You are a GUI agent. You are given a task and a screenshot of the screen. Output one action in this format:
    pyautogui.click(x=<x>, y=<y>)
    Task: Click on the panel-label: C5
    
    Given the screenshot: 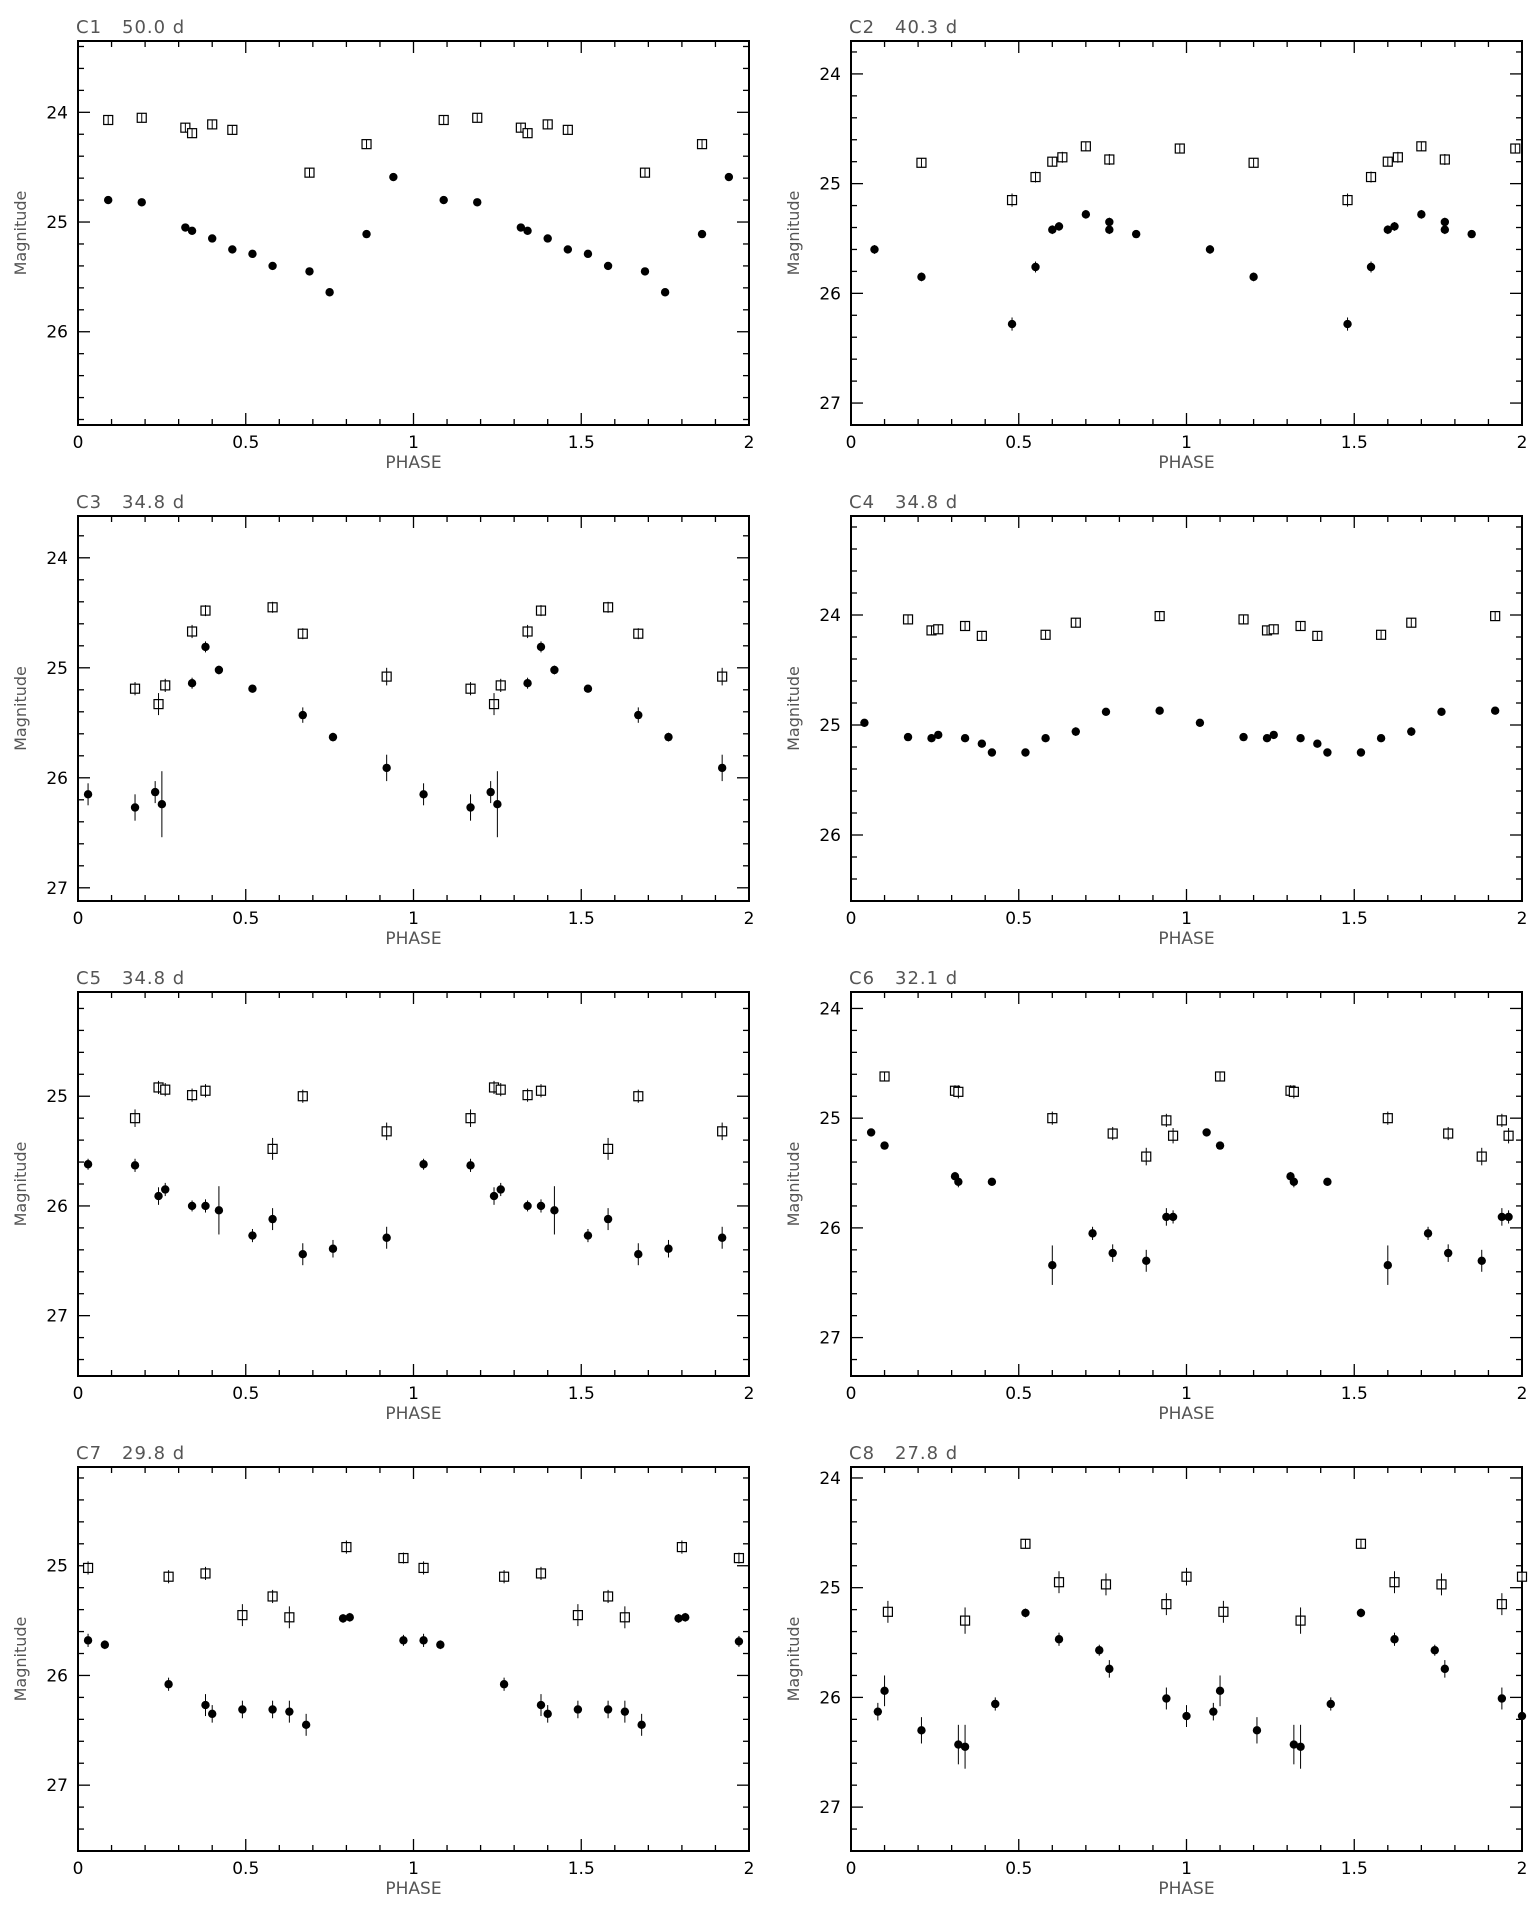 What is the action you would take?
    pyautogui.click(x=89, y=978)
    